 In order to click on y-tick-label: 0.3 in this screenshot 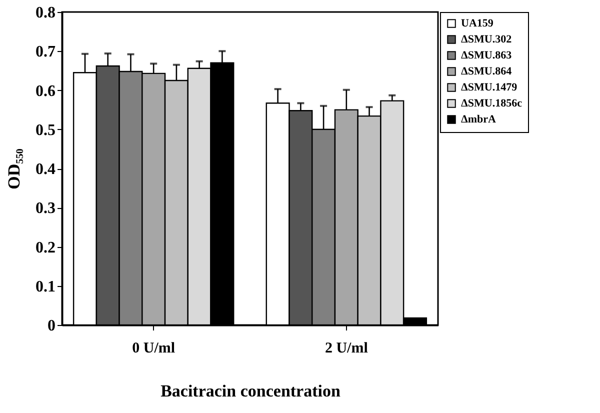, I will do `click(46, 209)`.